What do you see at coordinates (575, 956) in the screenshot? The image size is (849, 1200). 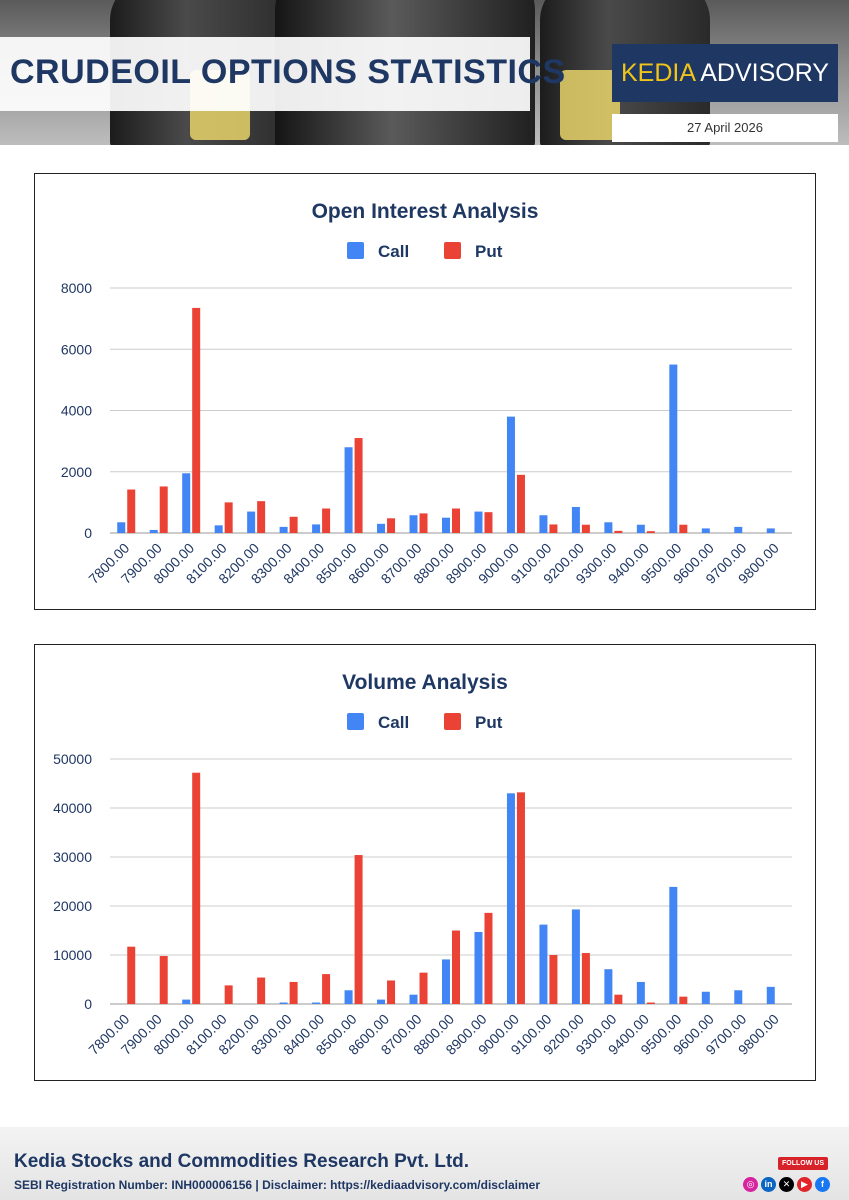 I see `bar-call-9200.00` at bounding box center [575, 956].